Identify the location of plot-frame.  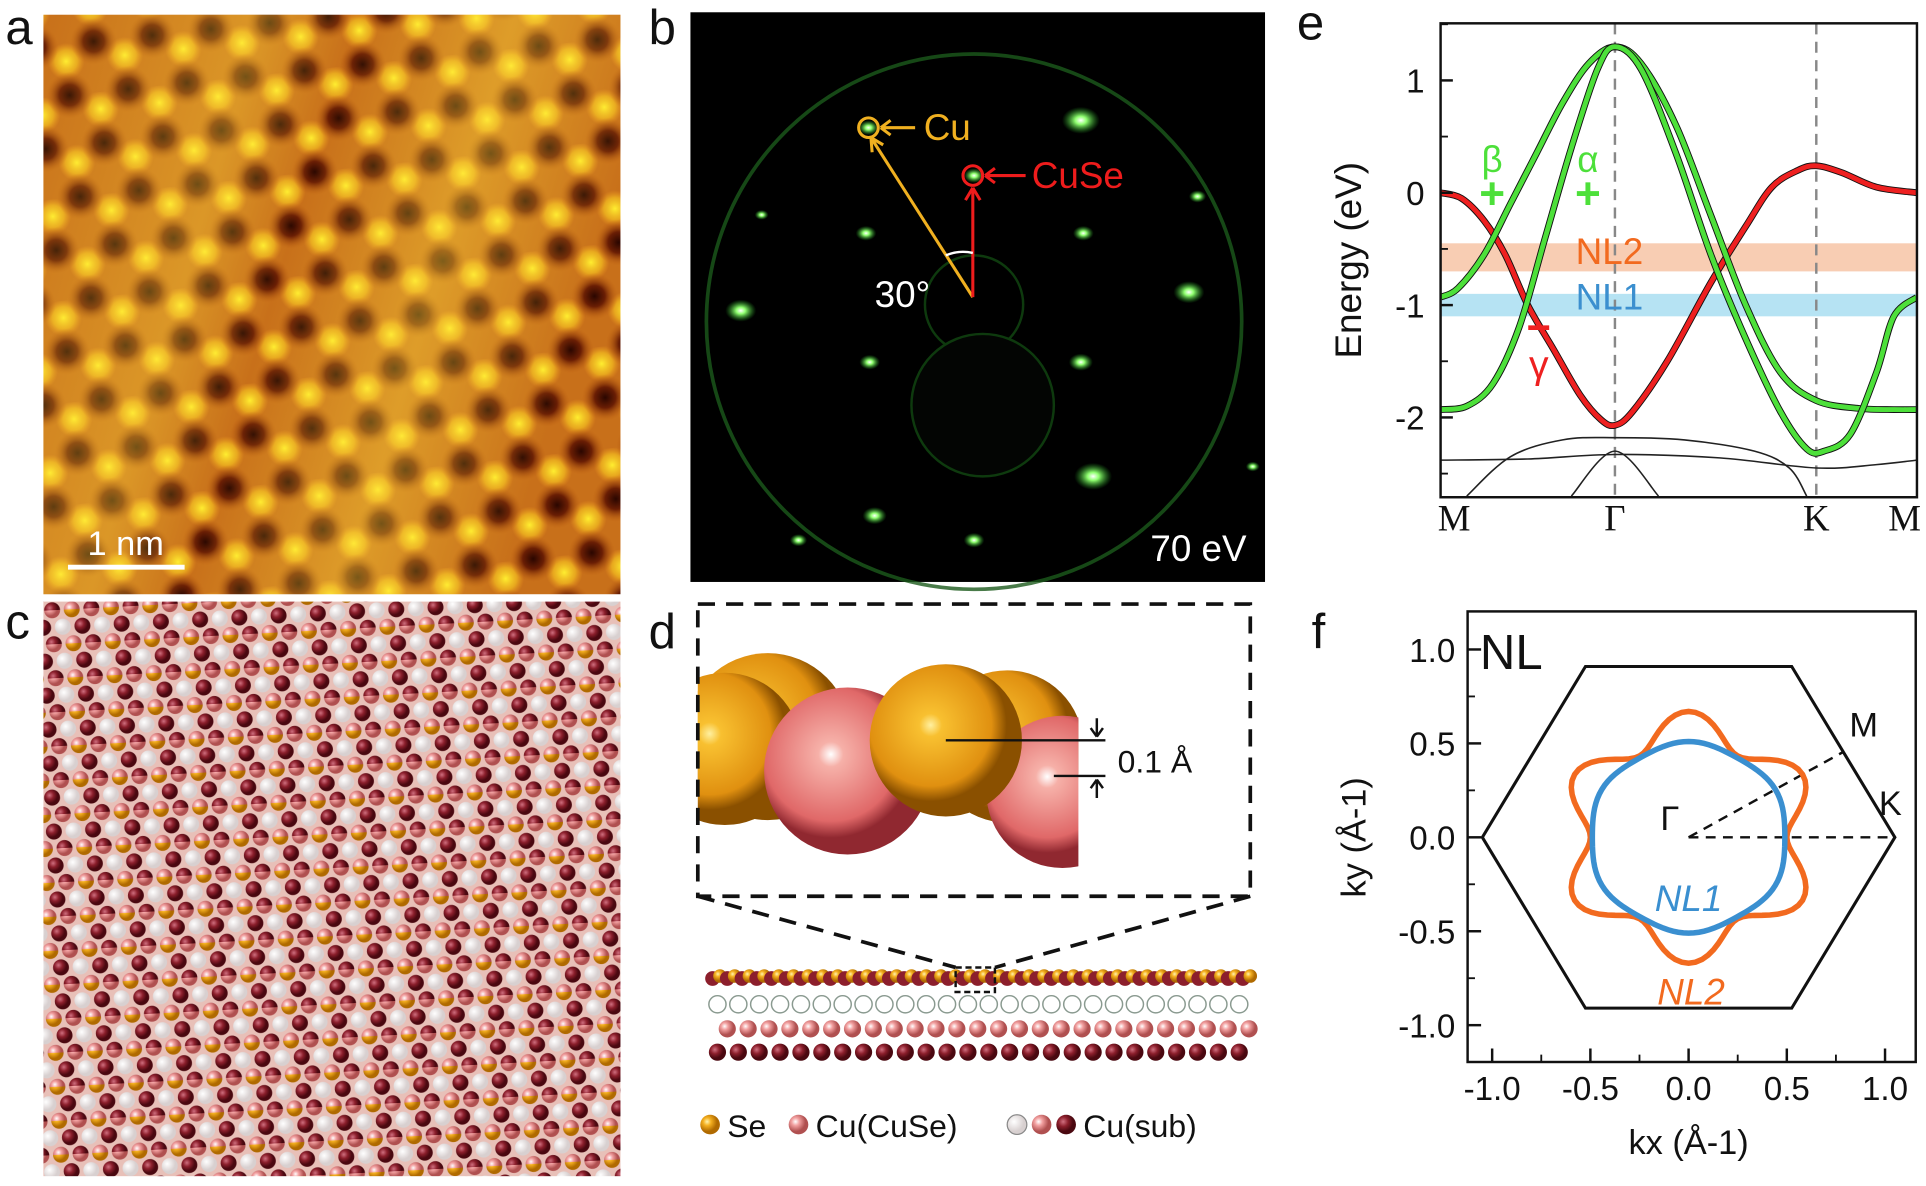
(1679, 260).